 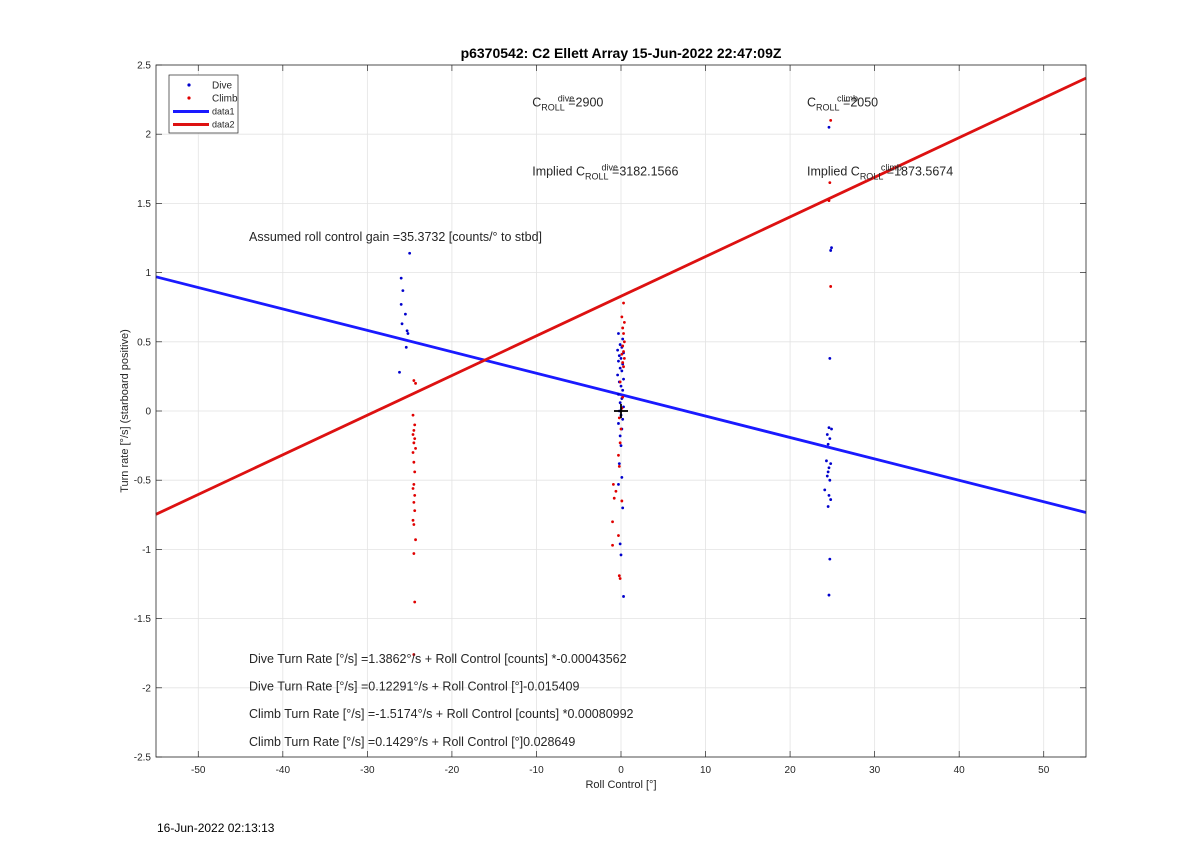 What do you see at coordinates (620, 785) in the screenshot?
I see `x-axis-label: Roll Control [°]` at bounding box center [620, 785].